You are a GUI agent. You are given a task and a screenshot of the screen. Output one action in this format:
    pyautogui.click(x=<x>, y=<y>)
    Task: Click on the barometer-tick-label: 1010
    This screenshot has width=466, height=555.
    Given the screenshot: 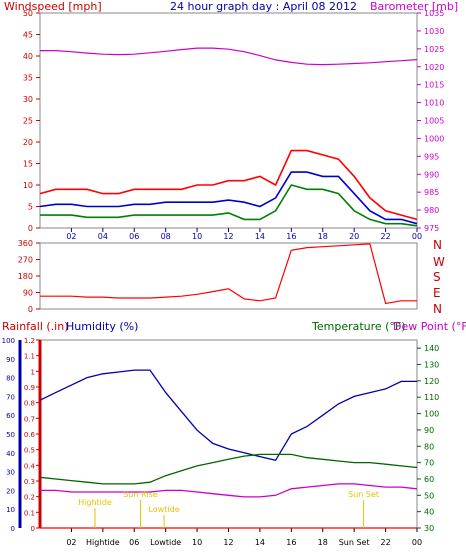 What is the action you would take?
    pyautogui.click(x=434, y=103)
    